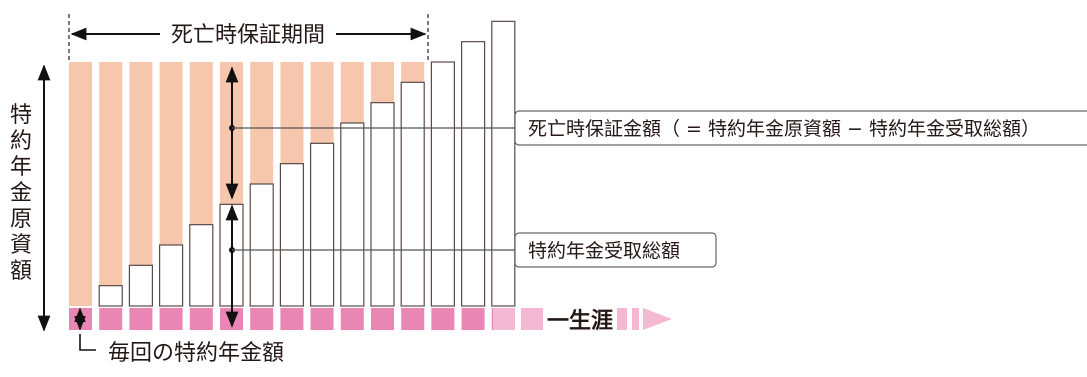  Describe the element at coordinates (87, 342) in the screenshot. I see `bottom-label-leader` at that location.